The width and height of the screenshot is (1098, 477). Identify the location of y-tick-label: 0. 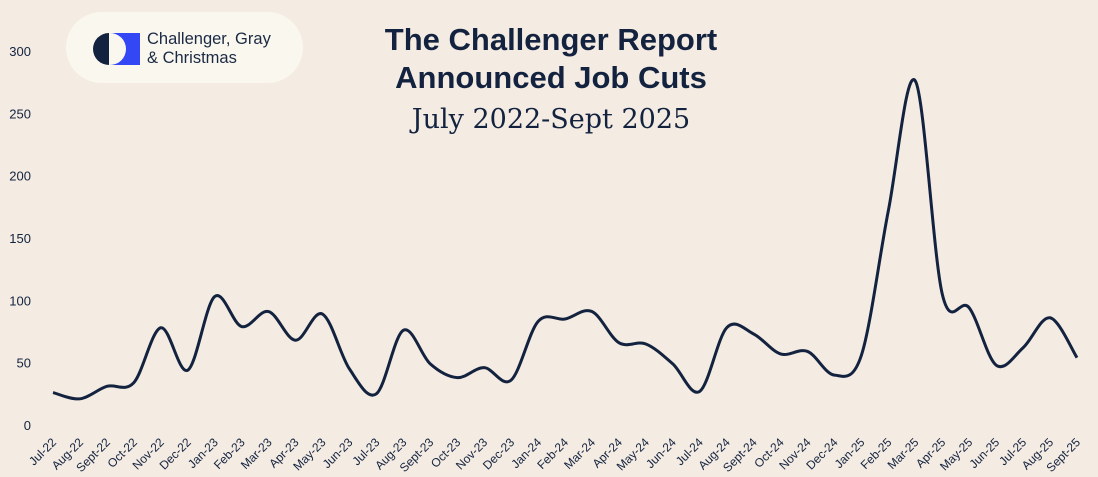
(27, 425).